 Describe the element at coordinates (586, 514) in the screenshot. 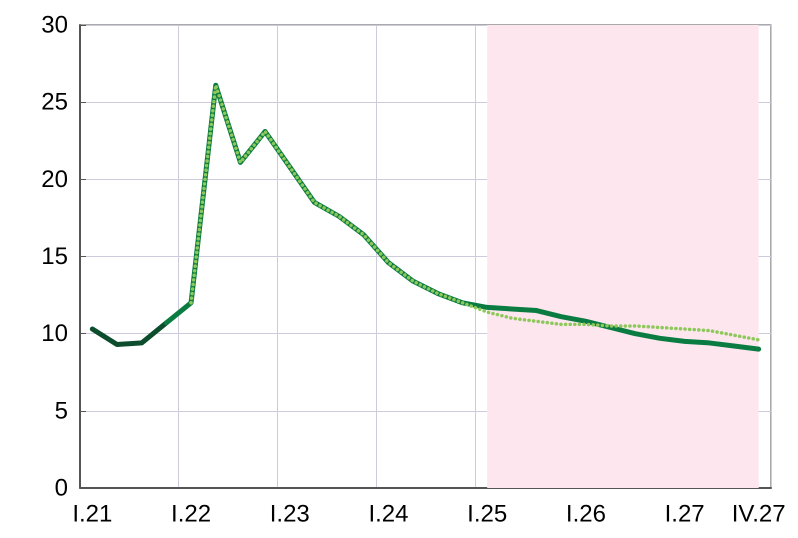

I see `x-tick-label: I.26` at that location.